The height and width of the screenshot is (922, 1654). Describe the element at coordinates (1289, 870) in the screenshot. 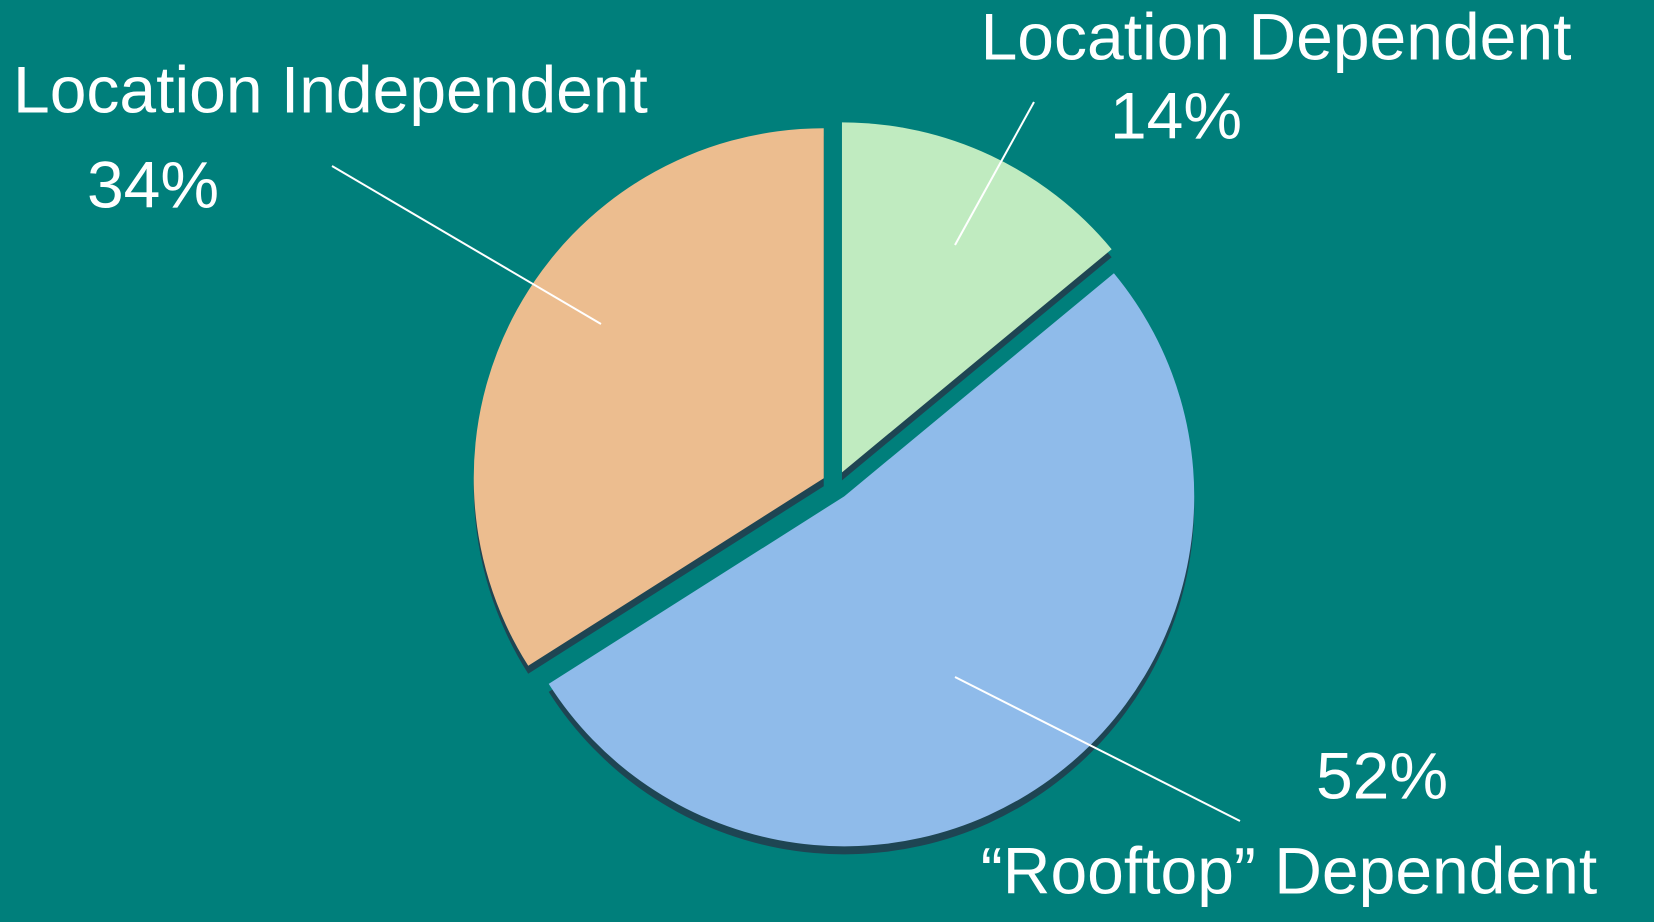

I see `slice-label: “Rooftop” Dependent` at that location.